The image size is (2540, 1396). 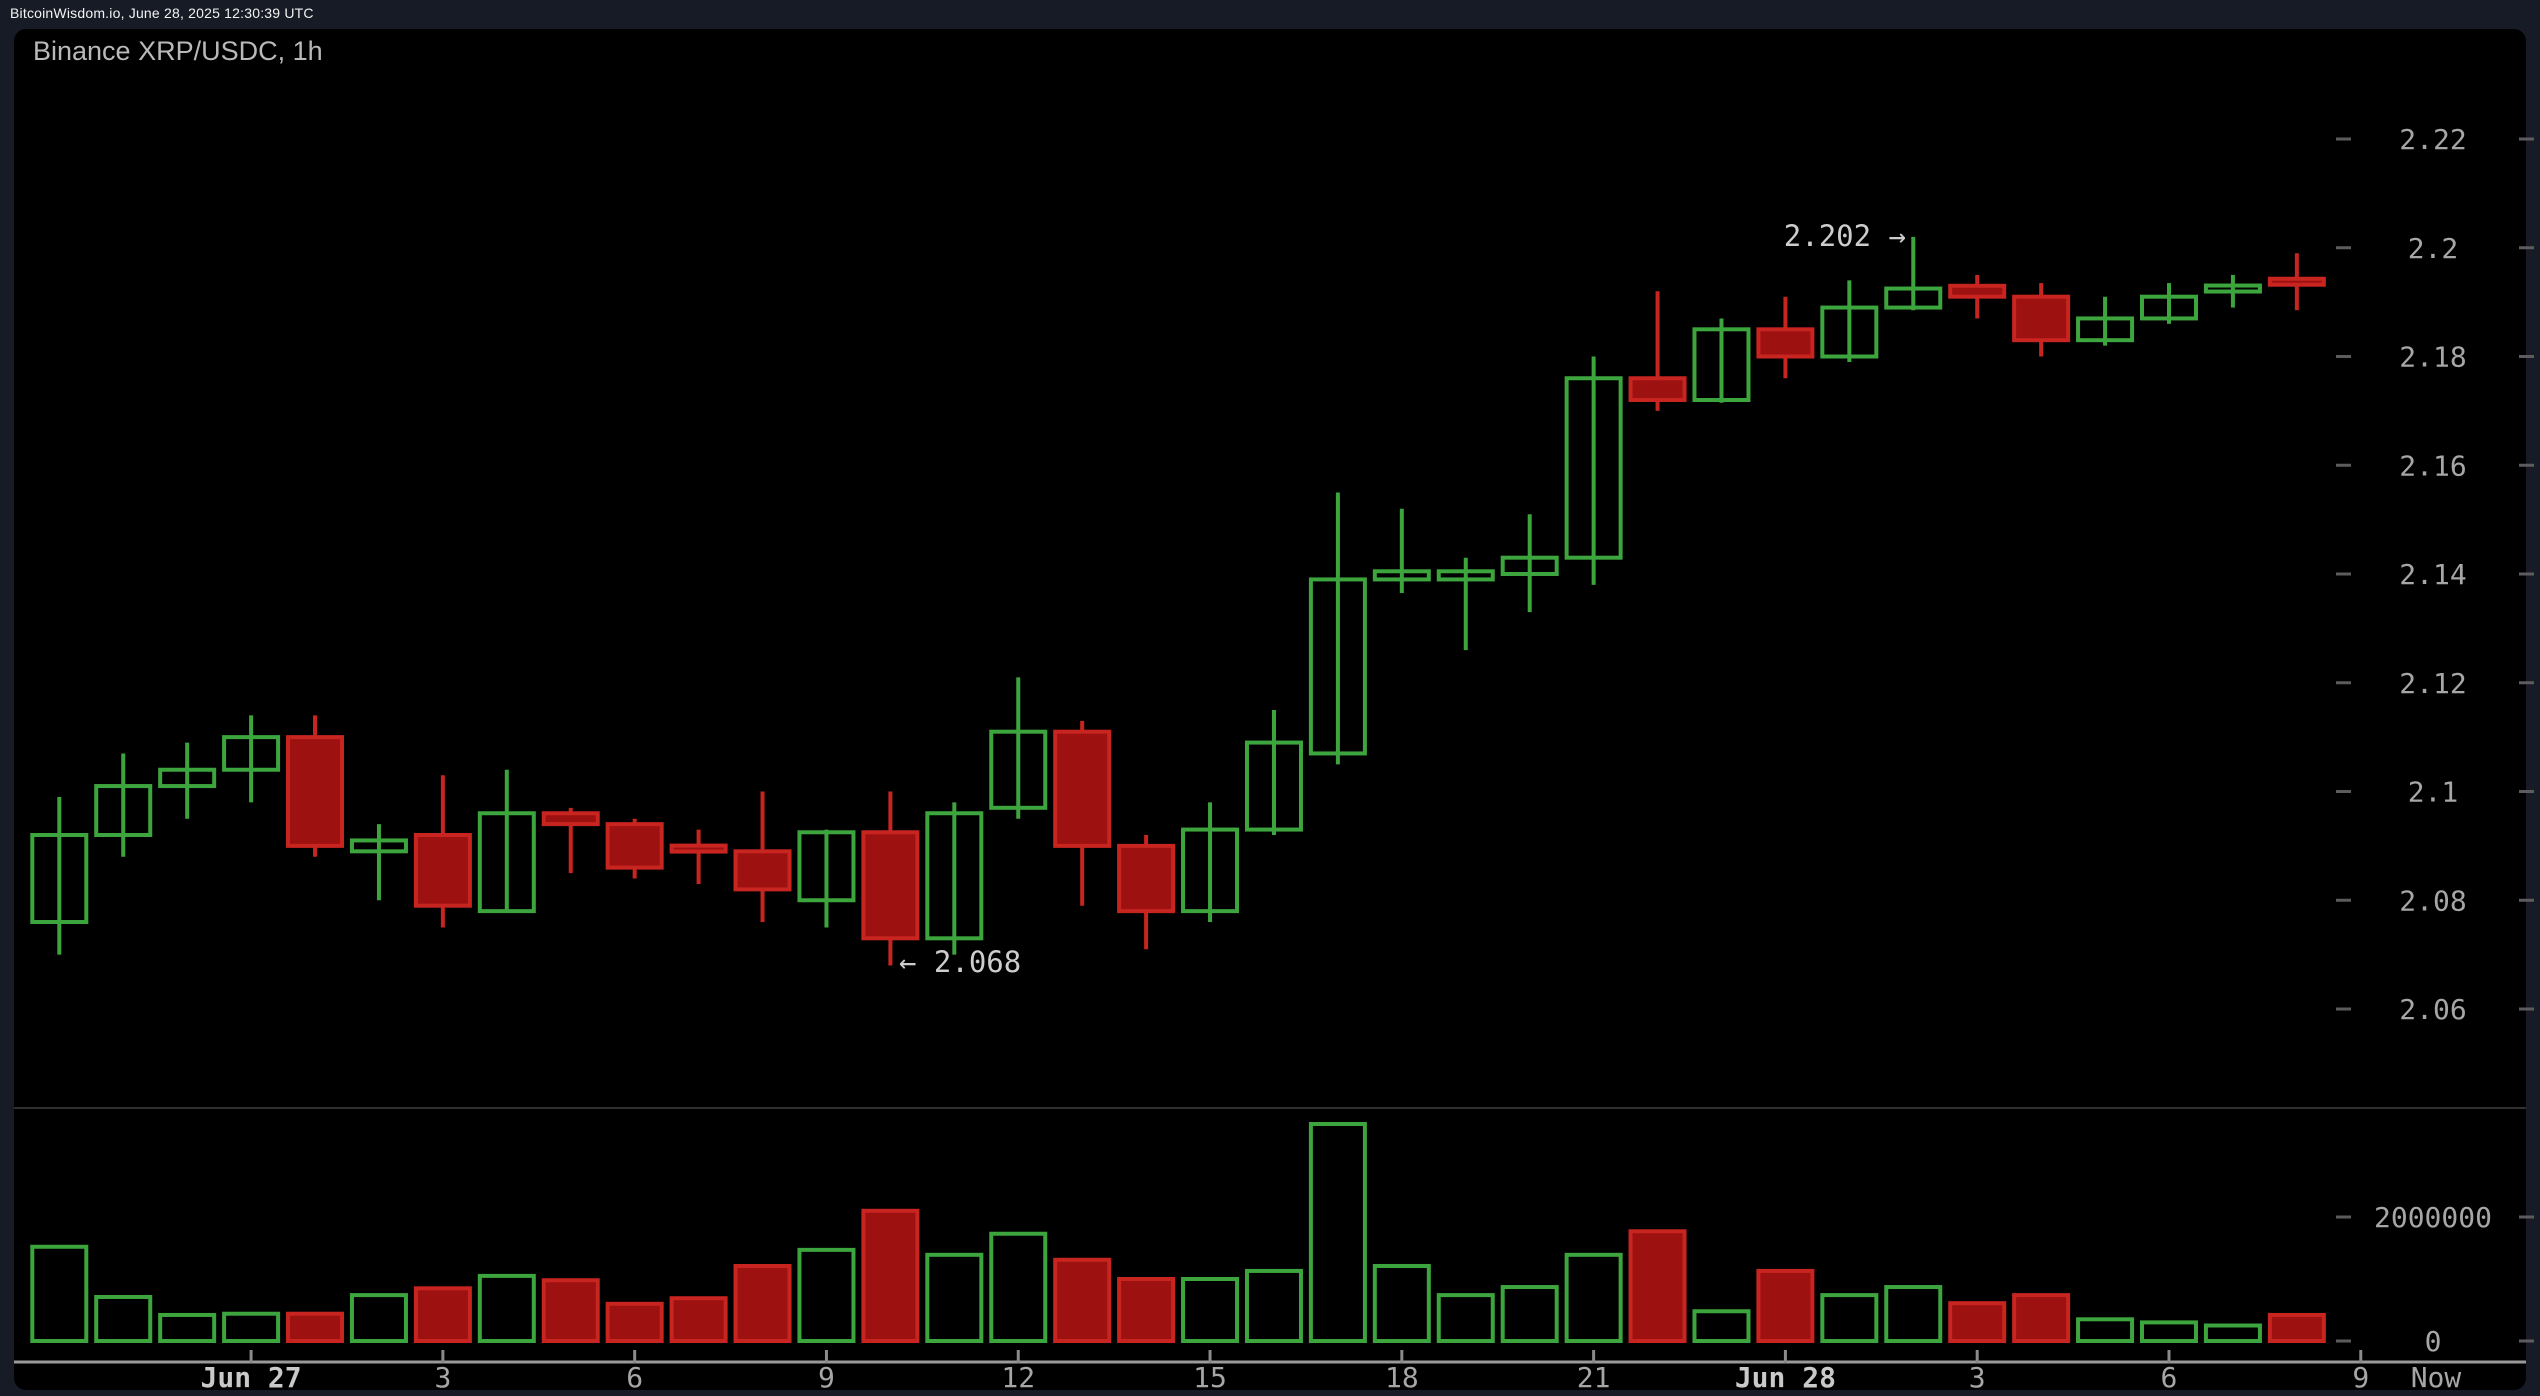 What do you see at coordinates (1178, 1233) in the screenshot?
I see `volume-bars-layer` at bounding box center [1178, 1233].